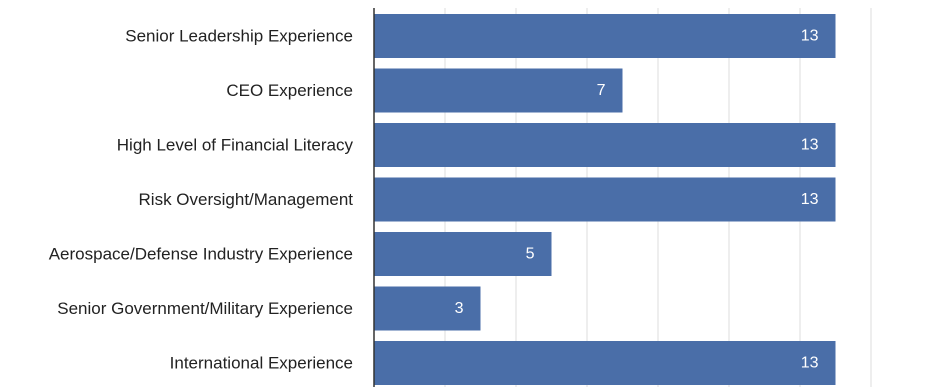 The height and width of the screenshot is (387, 928). What do you see at coordinates (246, 199) in the screenshot?
I see `category-label-4: Risk Oversight/Management` at bounding box center [246, 199].